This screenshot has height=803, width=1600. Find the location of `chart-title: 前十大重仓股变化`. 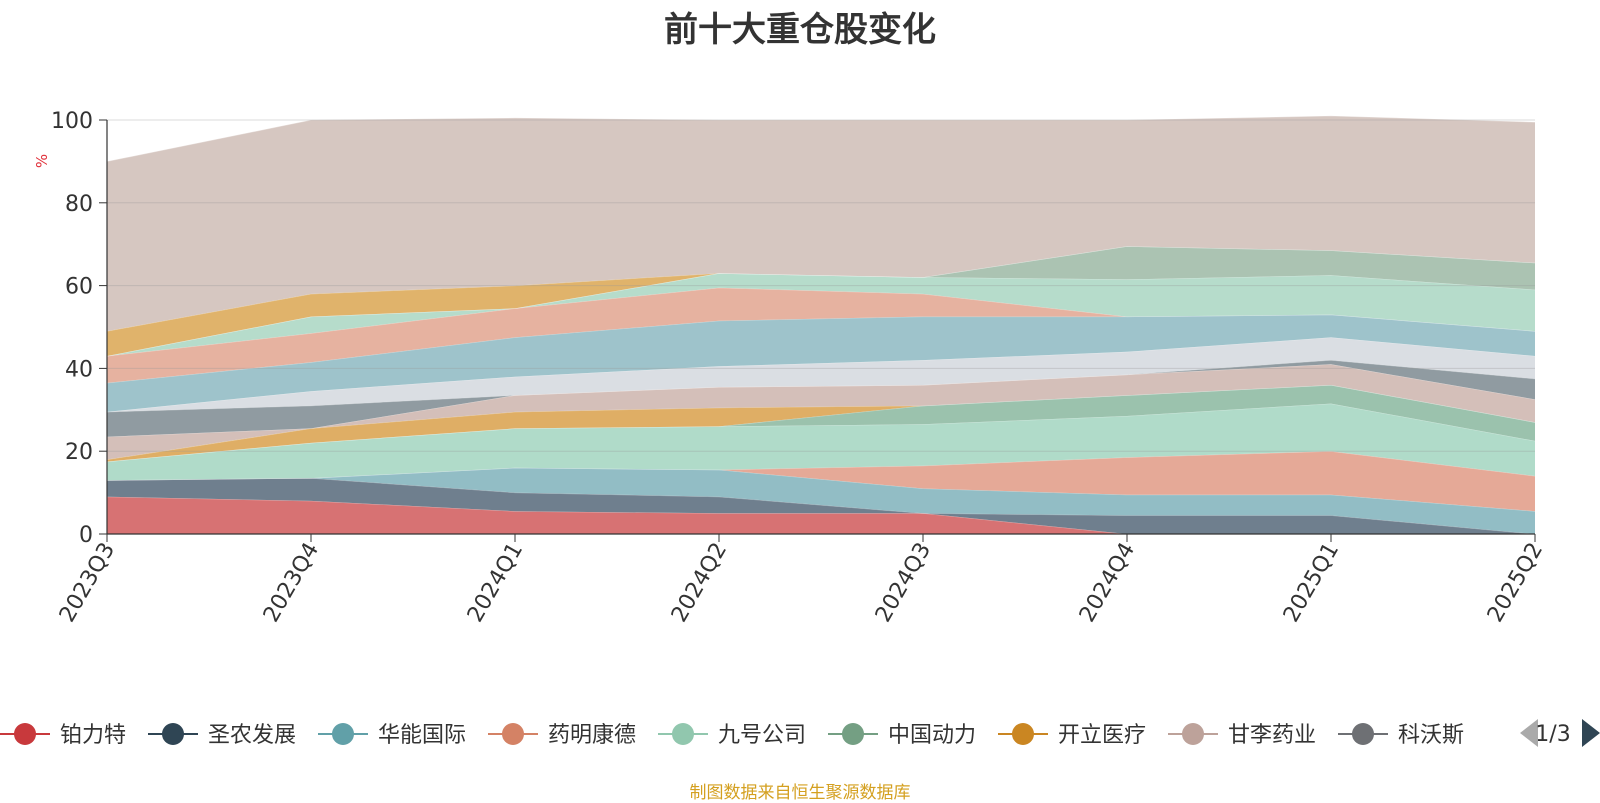

chart-title: 前十大重仓股变化 is located at coordinates (800, 30).